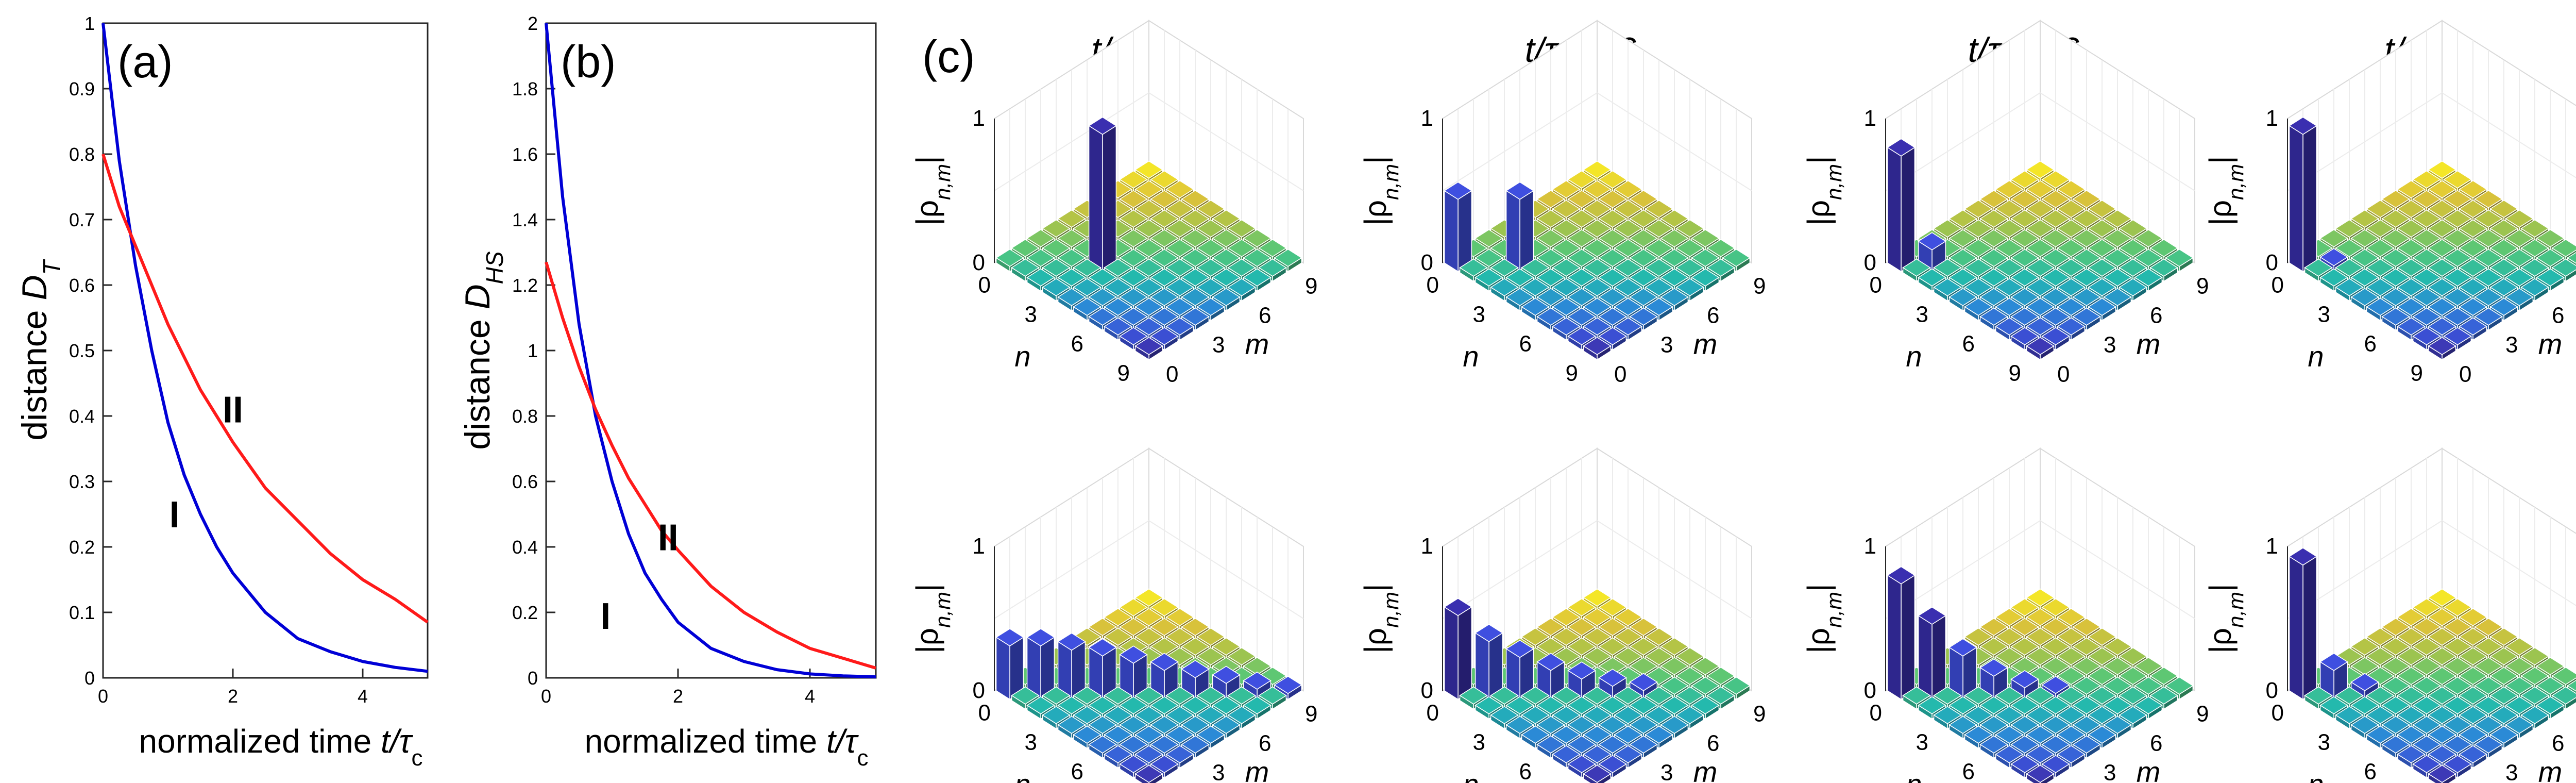 The image size is (2576, 783). I want to click on x-tick-label: 2, so click(233, 696).